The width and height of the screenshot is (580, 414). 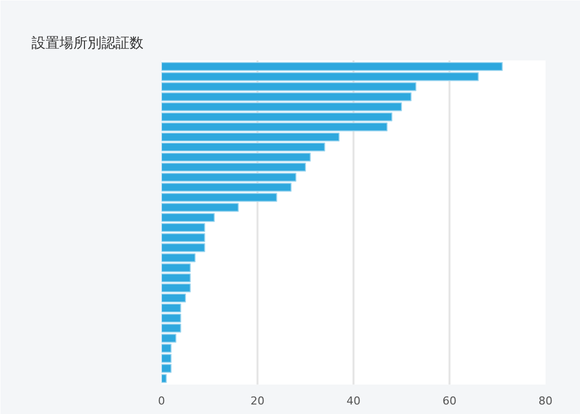 What do you see at coordinates (545, 401) in the screenshot?
I see `x-tick-label: 80` at bounding box center [545, 401].